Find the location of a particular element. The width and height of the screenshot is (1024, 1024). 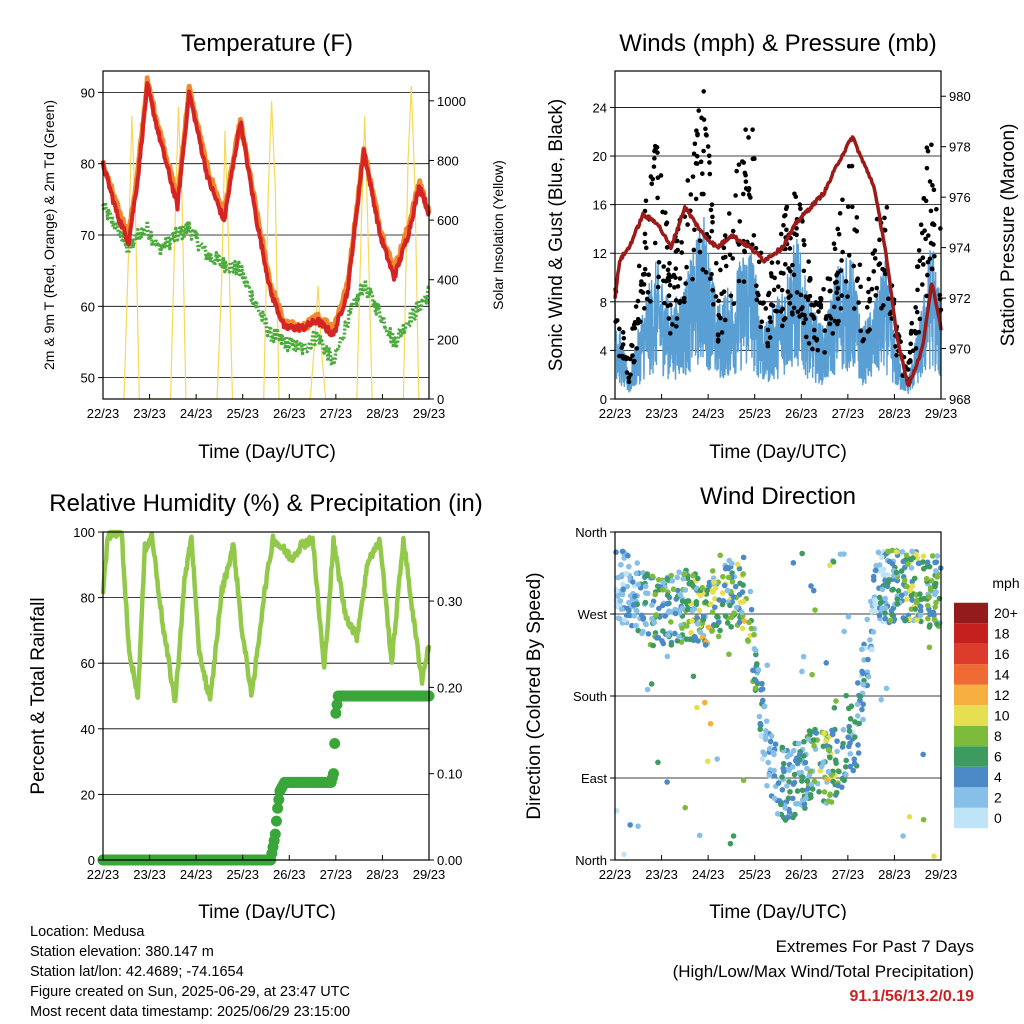

winds-xtick-label: 24/23 is located at coordinates (708, 413).